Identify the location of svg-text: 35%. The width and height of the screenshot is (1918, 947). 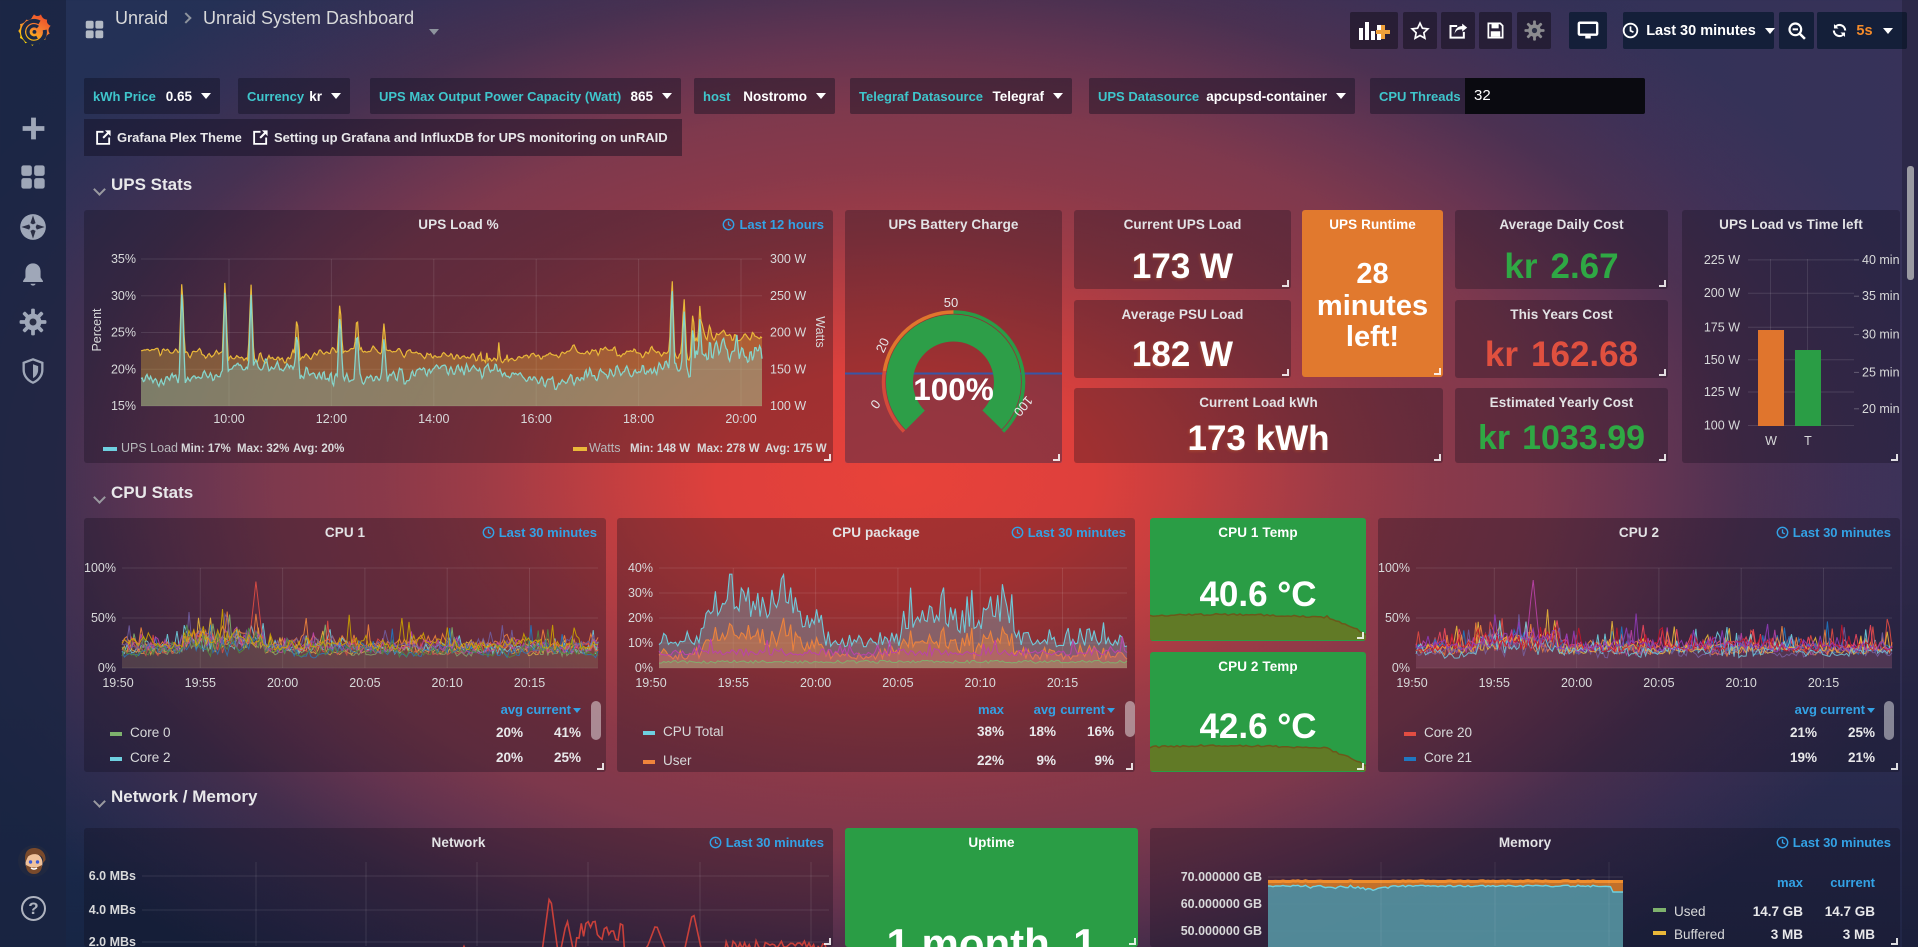
(123, 259).